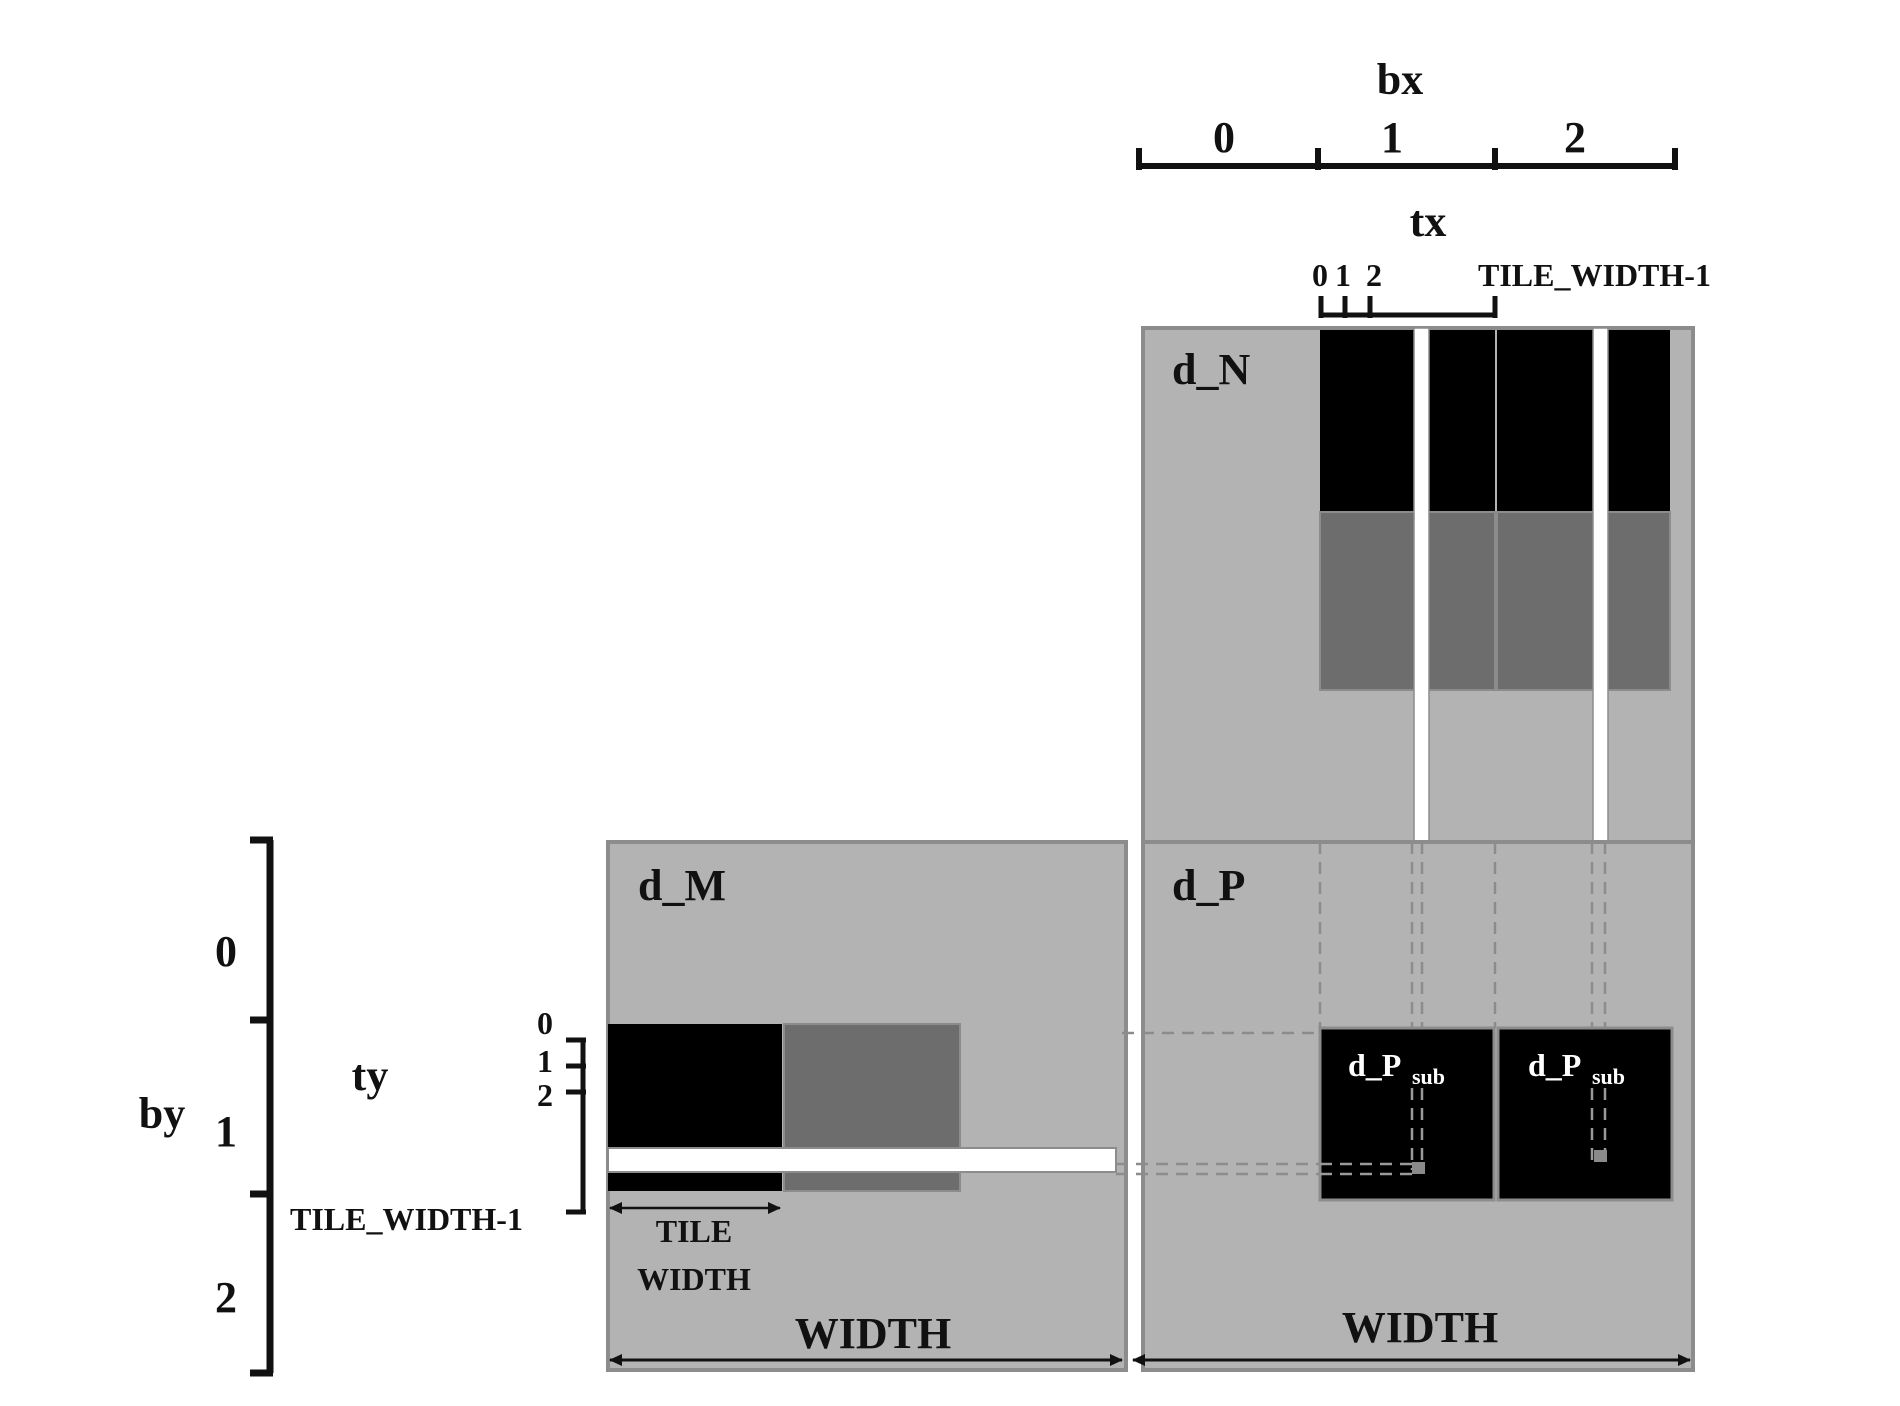  Describe the element at coordinates (206, 1106) in the screenshot. I see `by-axis: by 0 1 2` at that location.